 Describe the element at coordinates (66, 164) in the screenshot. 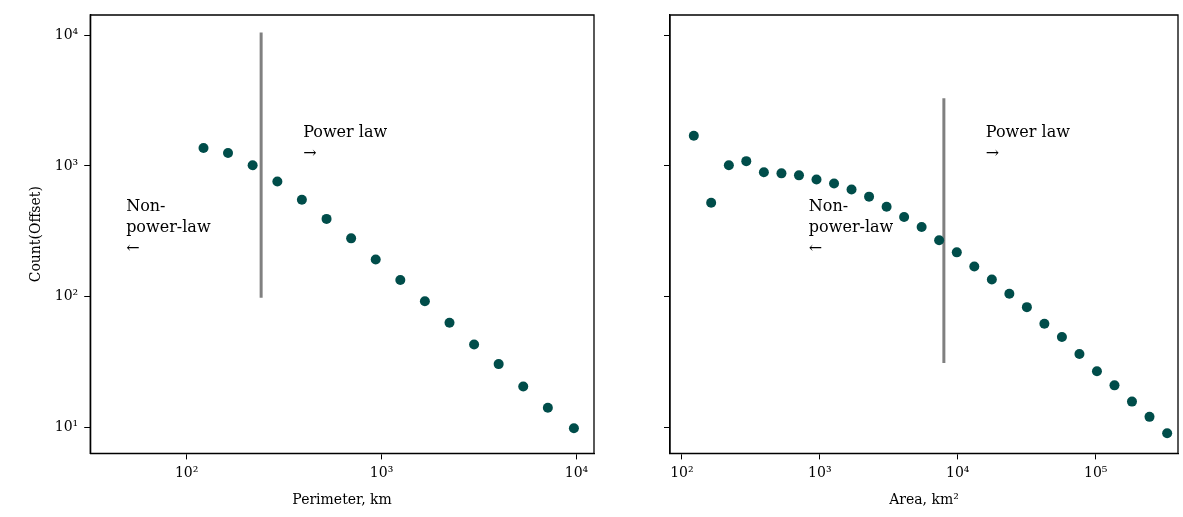

I see `y-tick-label: 10³` at that location.